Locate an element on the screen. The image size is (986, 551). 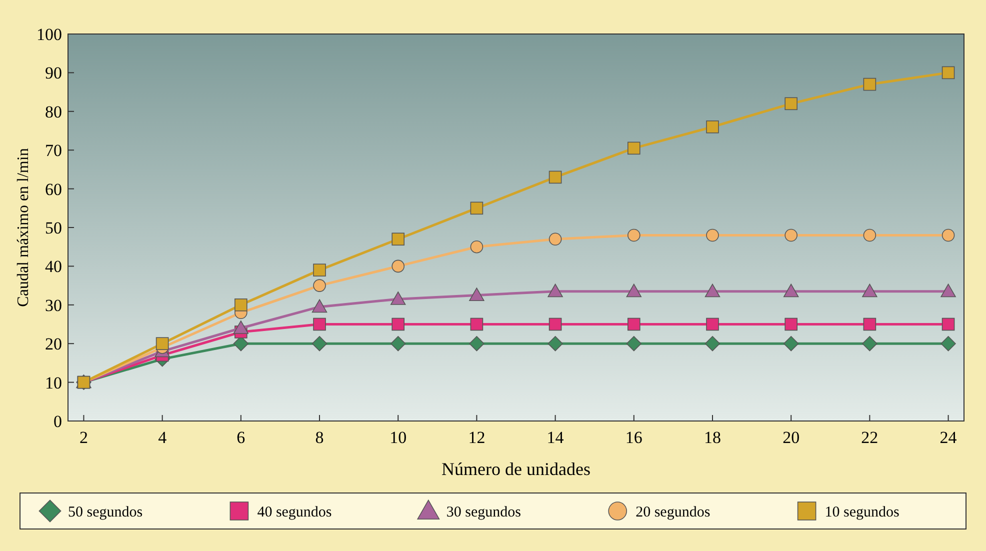
x-tick-label: 24 is located at coordinates (949, 437).